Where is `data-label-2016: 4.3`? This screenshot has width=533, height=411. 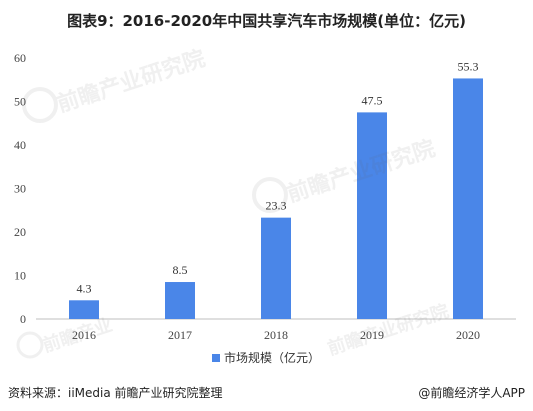
data-label-2016: 4.3 is located at coordinates (84, 288).